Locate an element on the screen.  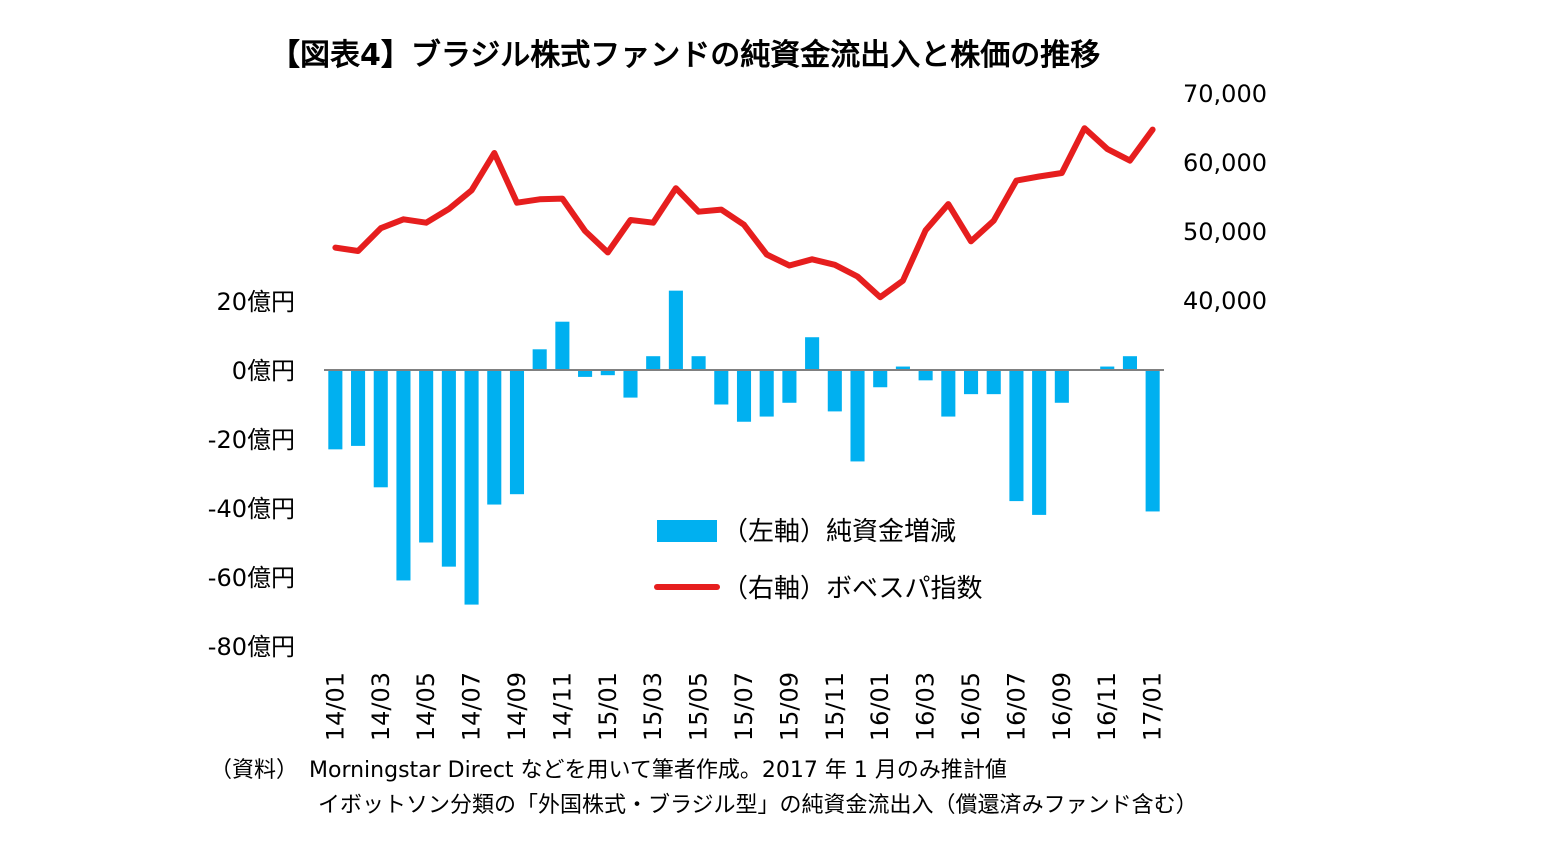
left-tick-label: -80億円 is located at coordinates (251, 647).